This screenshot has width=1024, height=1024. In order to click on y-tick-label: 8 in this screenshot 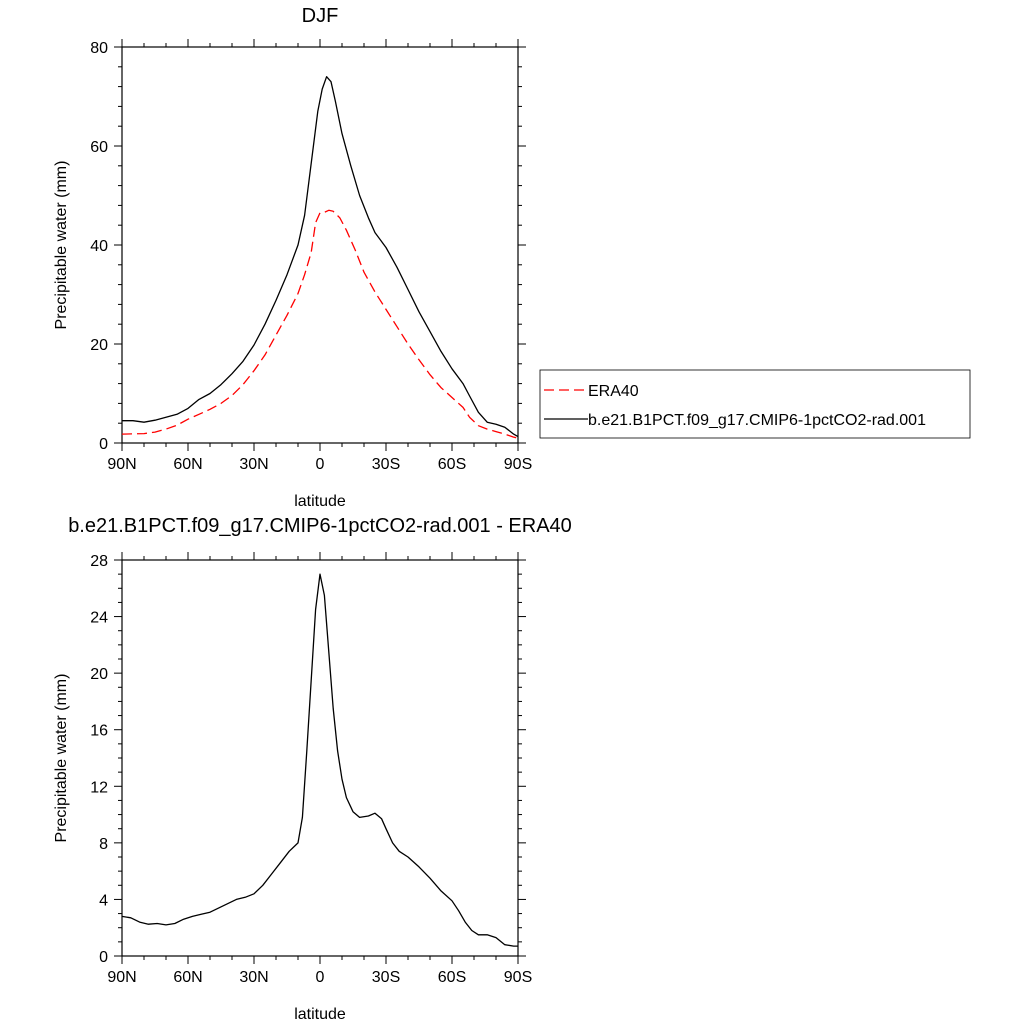, I will do `click(103, 844)`.